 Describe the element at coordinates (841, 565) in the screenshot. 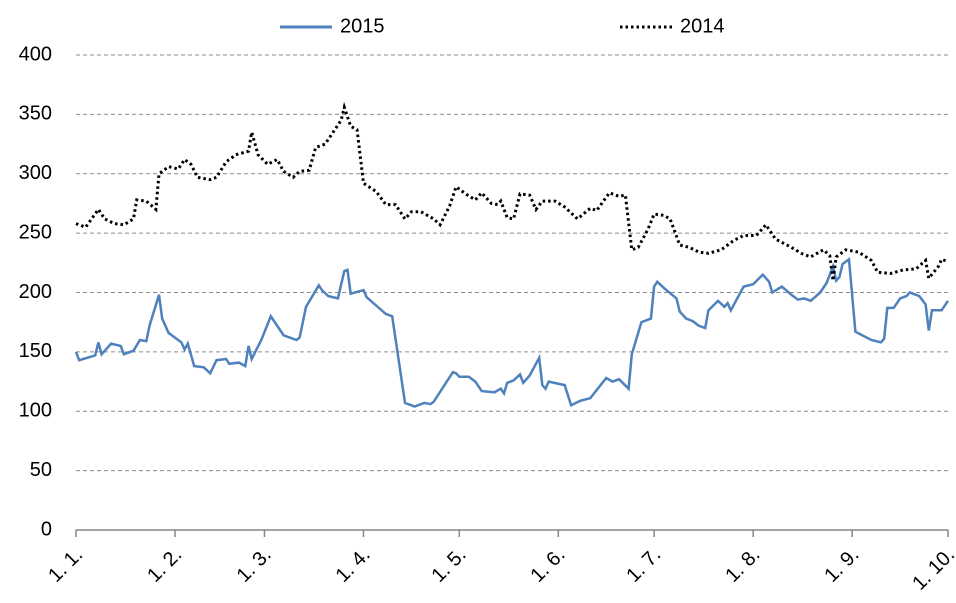

I see `x-tick-label: 1. 9.` at that location.